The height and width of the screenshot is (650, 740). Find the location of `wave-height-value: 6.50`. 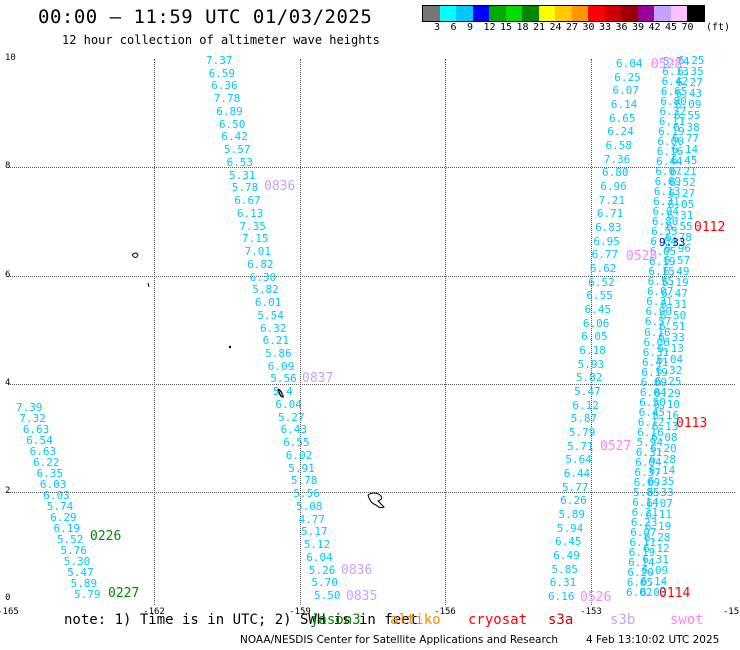

wave-height-value: 6.50 is located at coordinates (652, 402).